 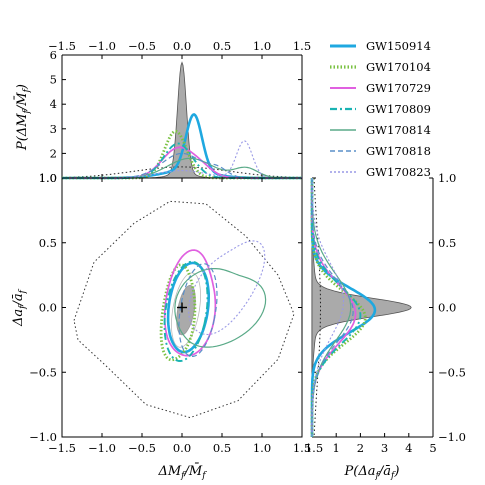 I want to click on main-contour-gw170814, so click(x=220, y=308).